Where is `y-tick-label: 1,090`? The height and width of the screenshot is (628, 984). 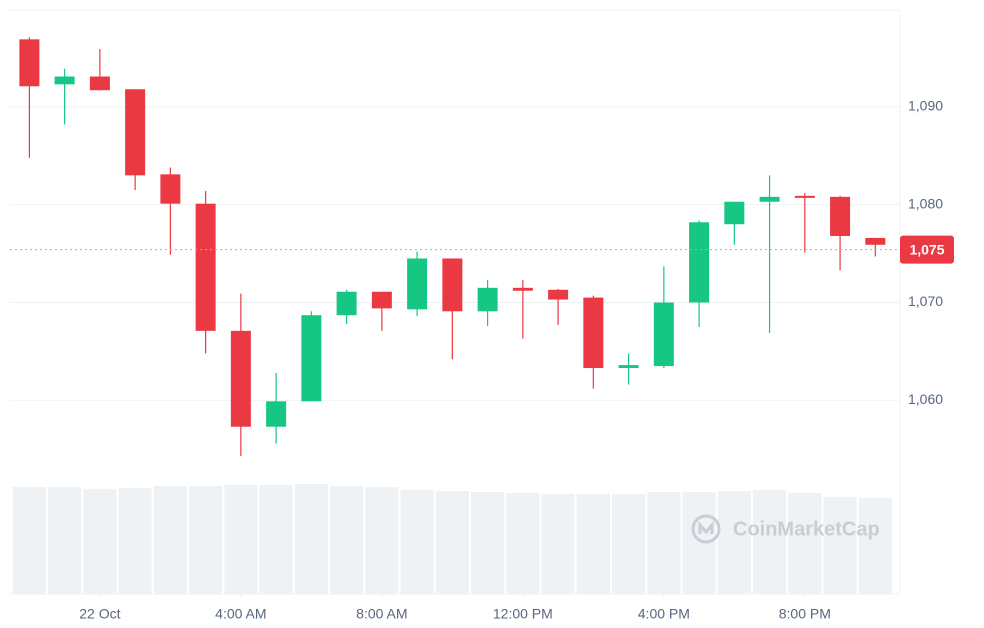
y-tick-label: 1,090 is located at coordinates (925, 106).